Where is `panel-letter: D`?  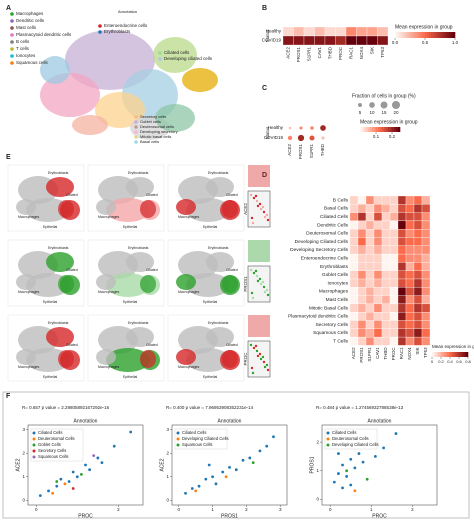 panel-letter: D is located at coordinates (264, 175).